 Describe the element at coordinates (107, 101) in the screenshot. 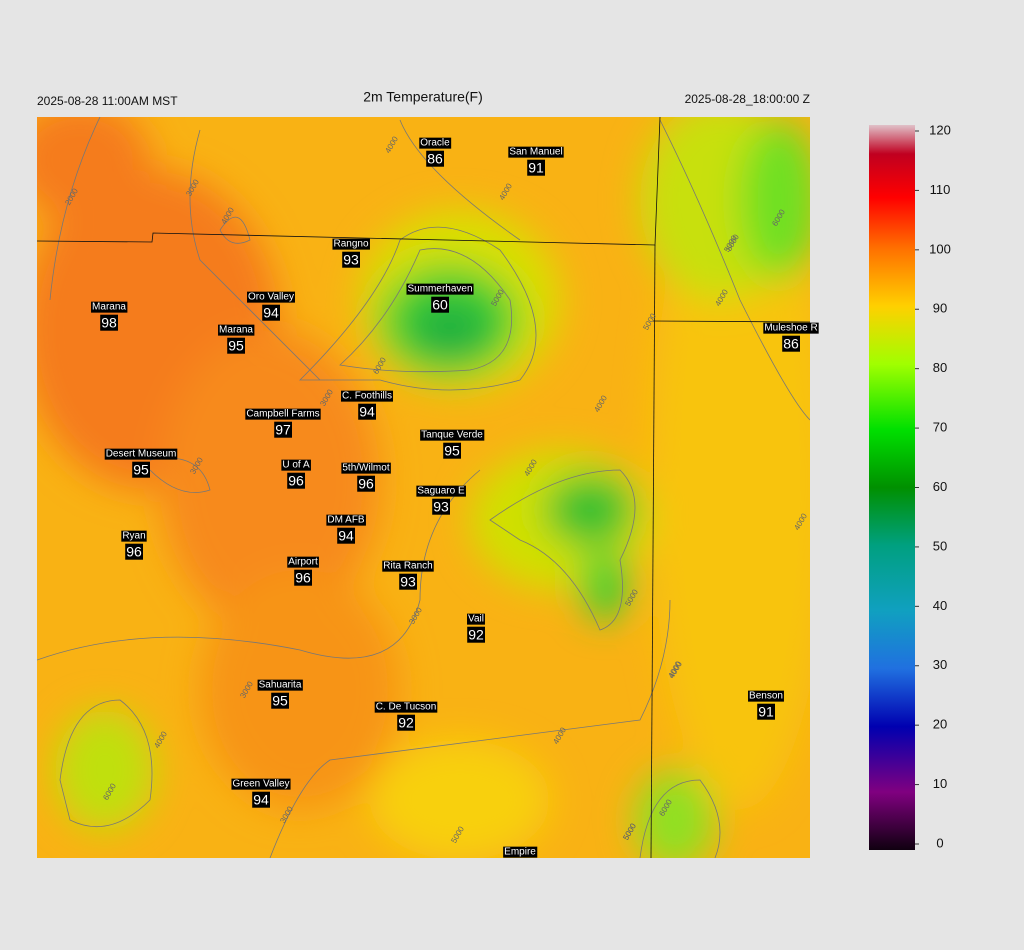

I see `valid-time-local: 2025-08-28 11:00AM MST` at that location.